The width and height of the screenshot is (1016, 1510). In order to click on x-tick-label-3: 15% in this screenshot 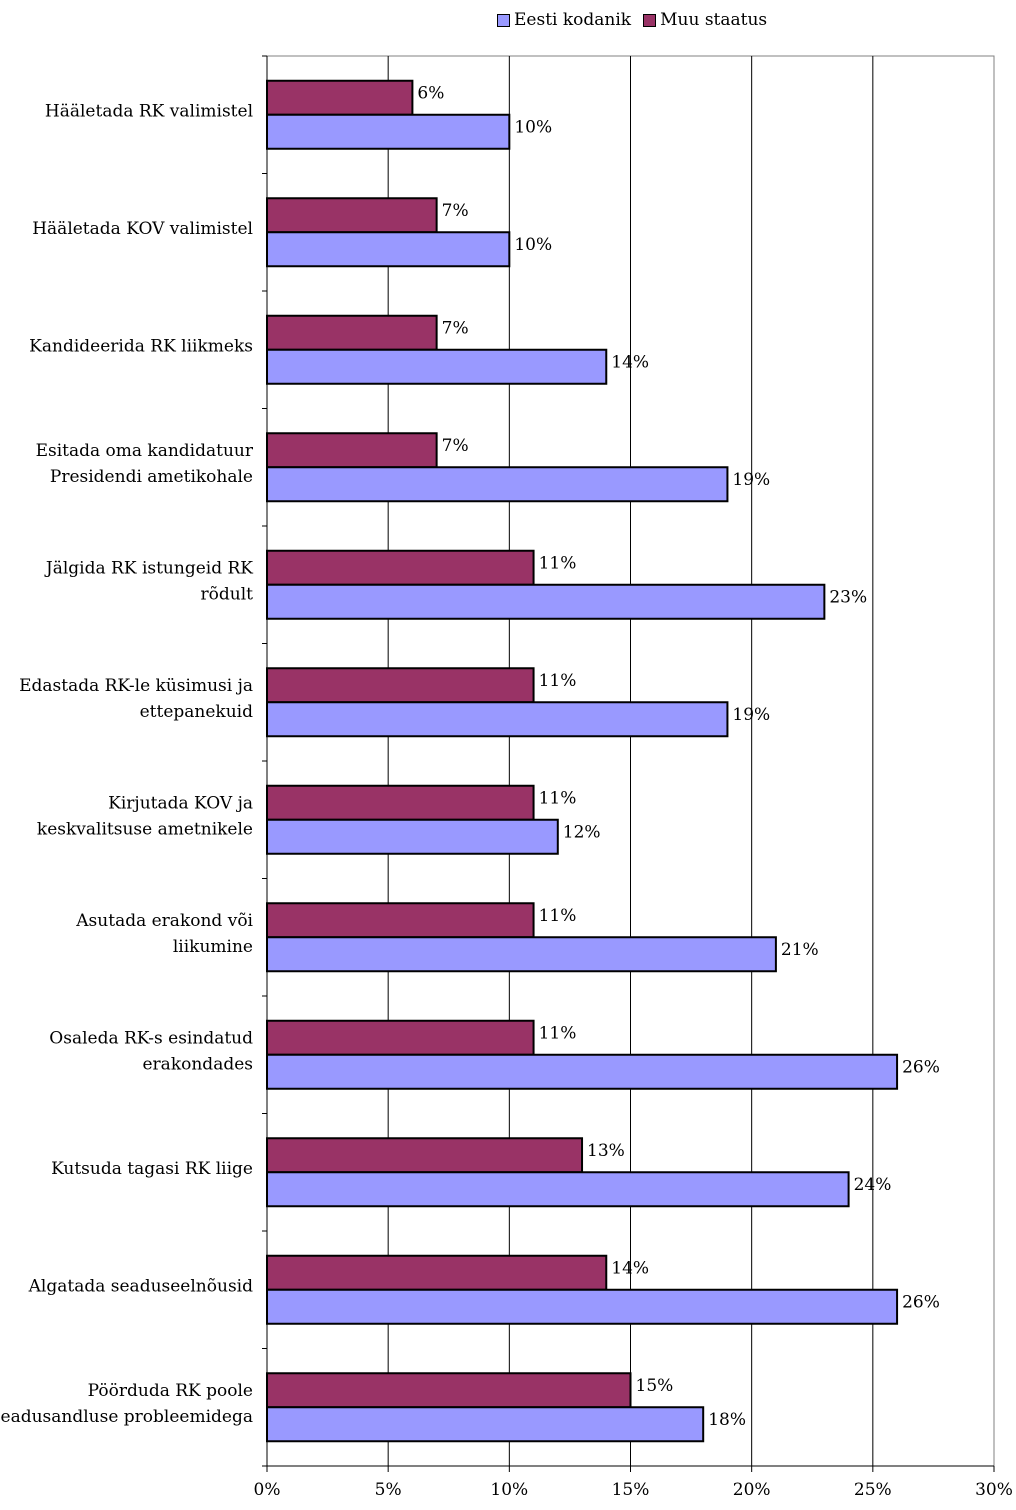, I will do `click(631, 1490)`.